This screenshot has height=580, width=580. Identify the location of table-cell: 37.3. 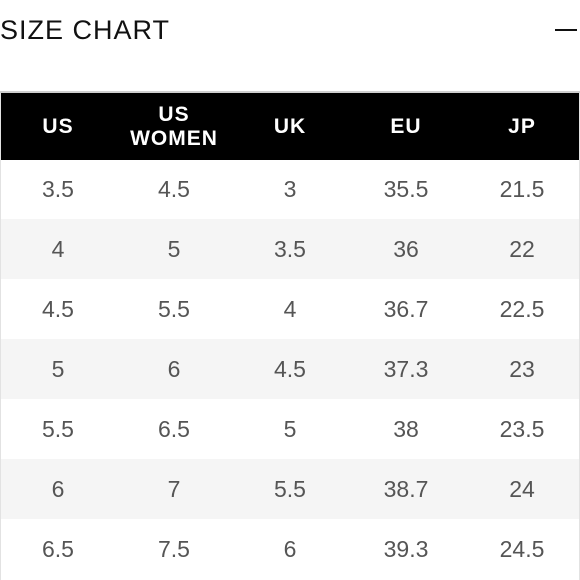
(406, 369).